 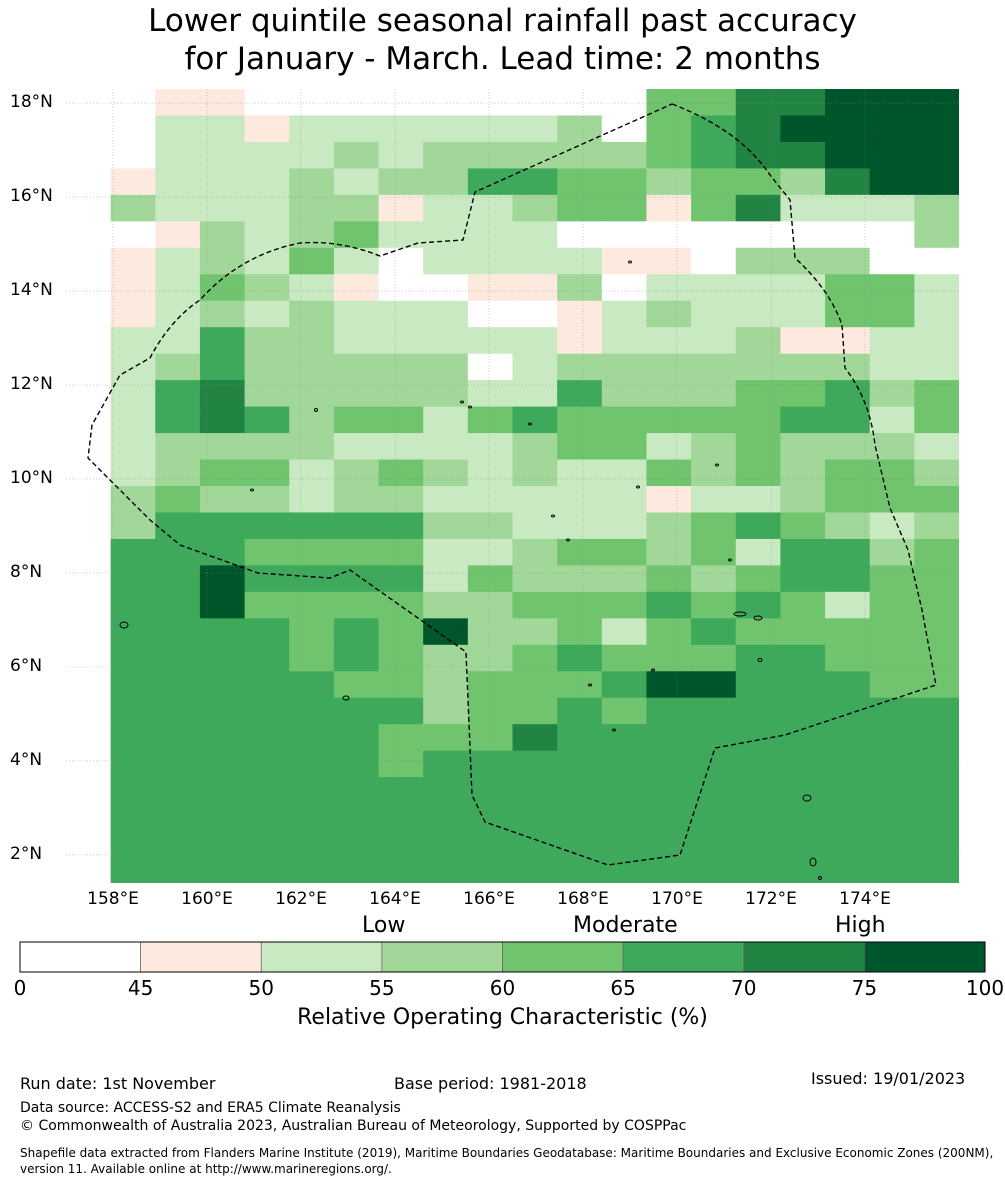 What do you see at coordinates (382, 988) in the screenshot?
I see `colorbar-tick-label: 55` at bounding box center [382, 988].